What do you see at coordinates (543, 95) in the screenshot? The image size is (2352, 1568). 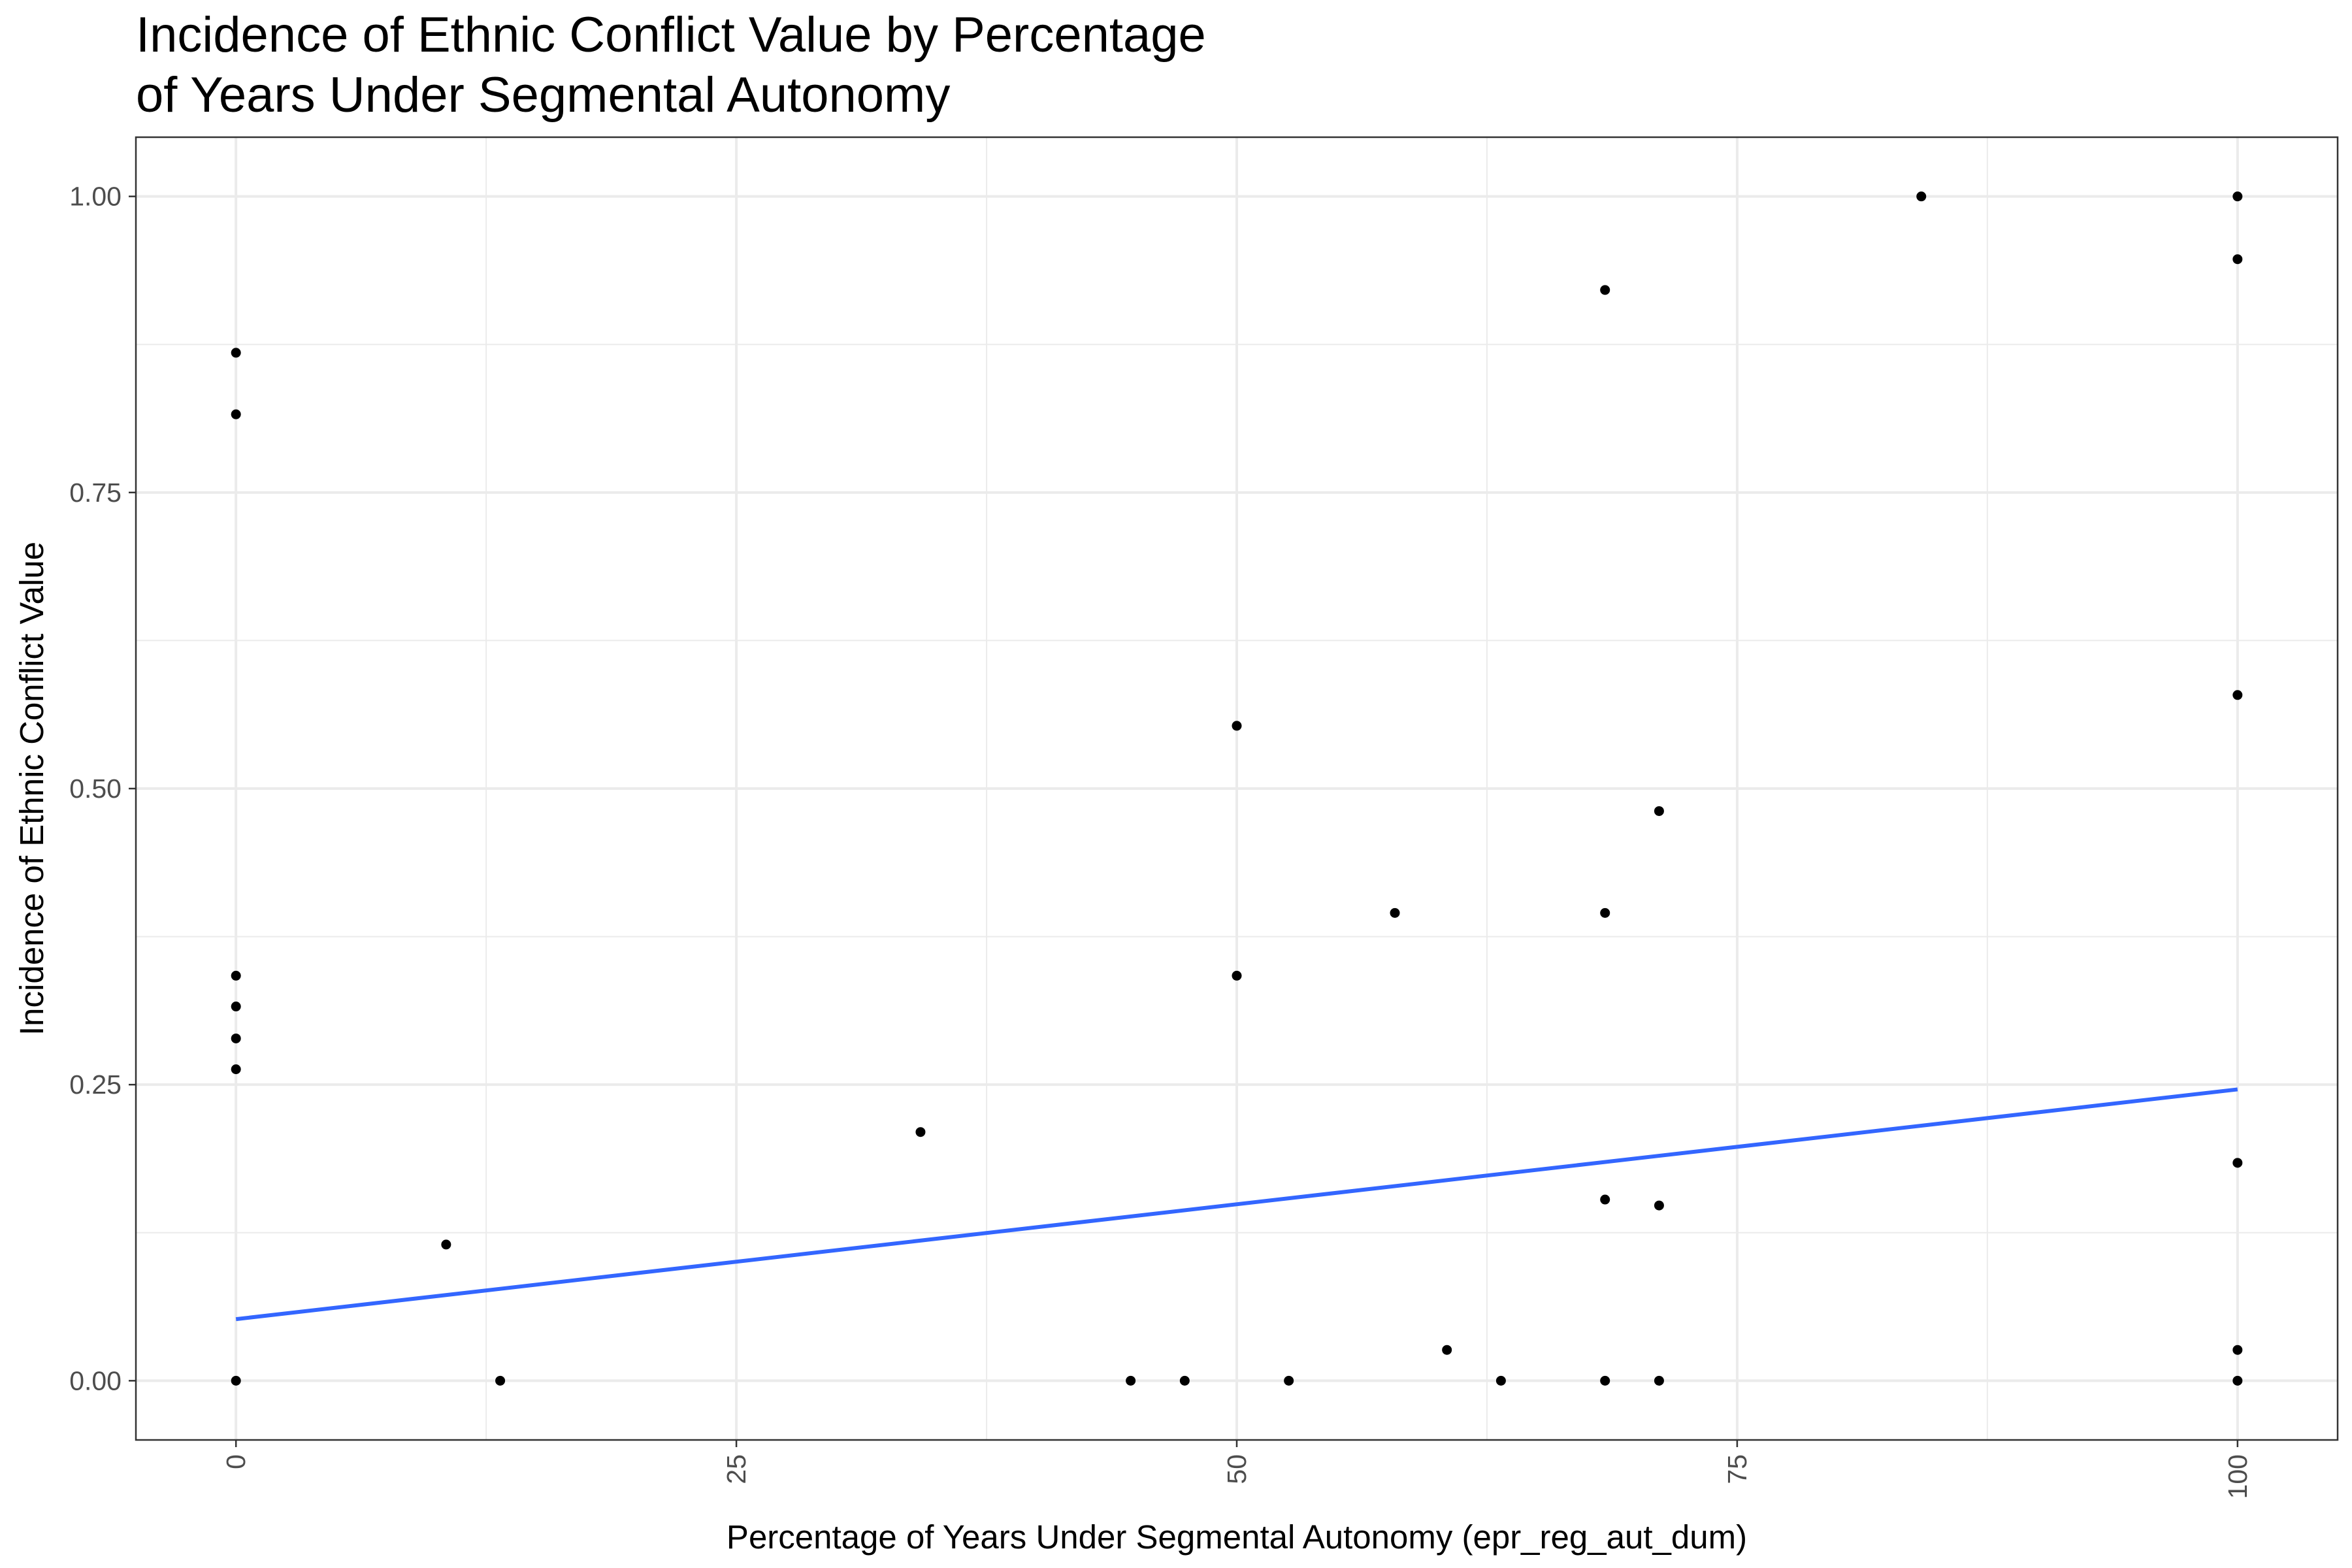 I see `chart-title-line-2: of Years Under Segmental Autonomy` at bounding box center [543, 95].